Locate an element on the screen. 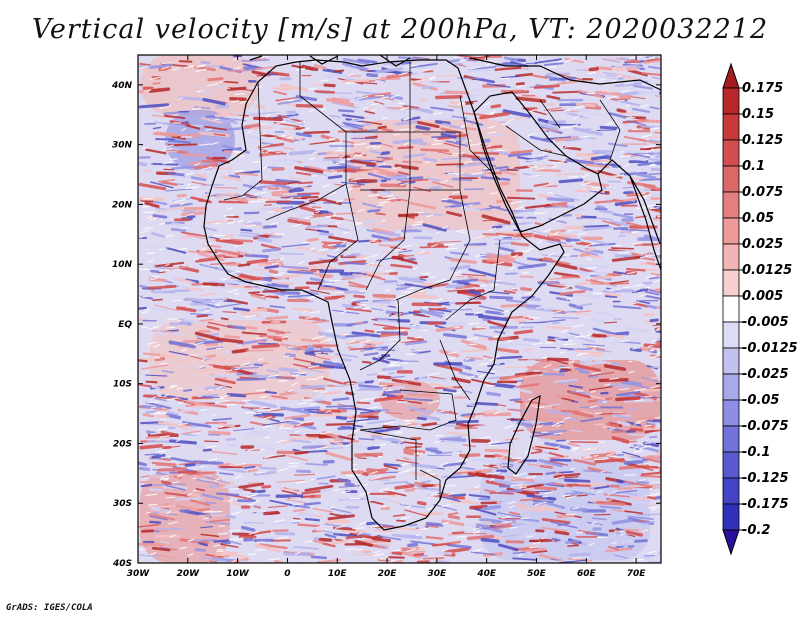 The height and width of the screenshot is (618, 800). colorbar-min-arrow is located at coordinates (731, 542).